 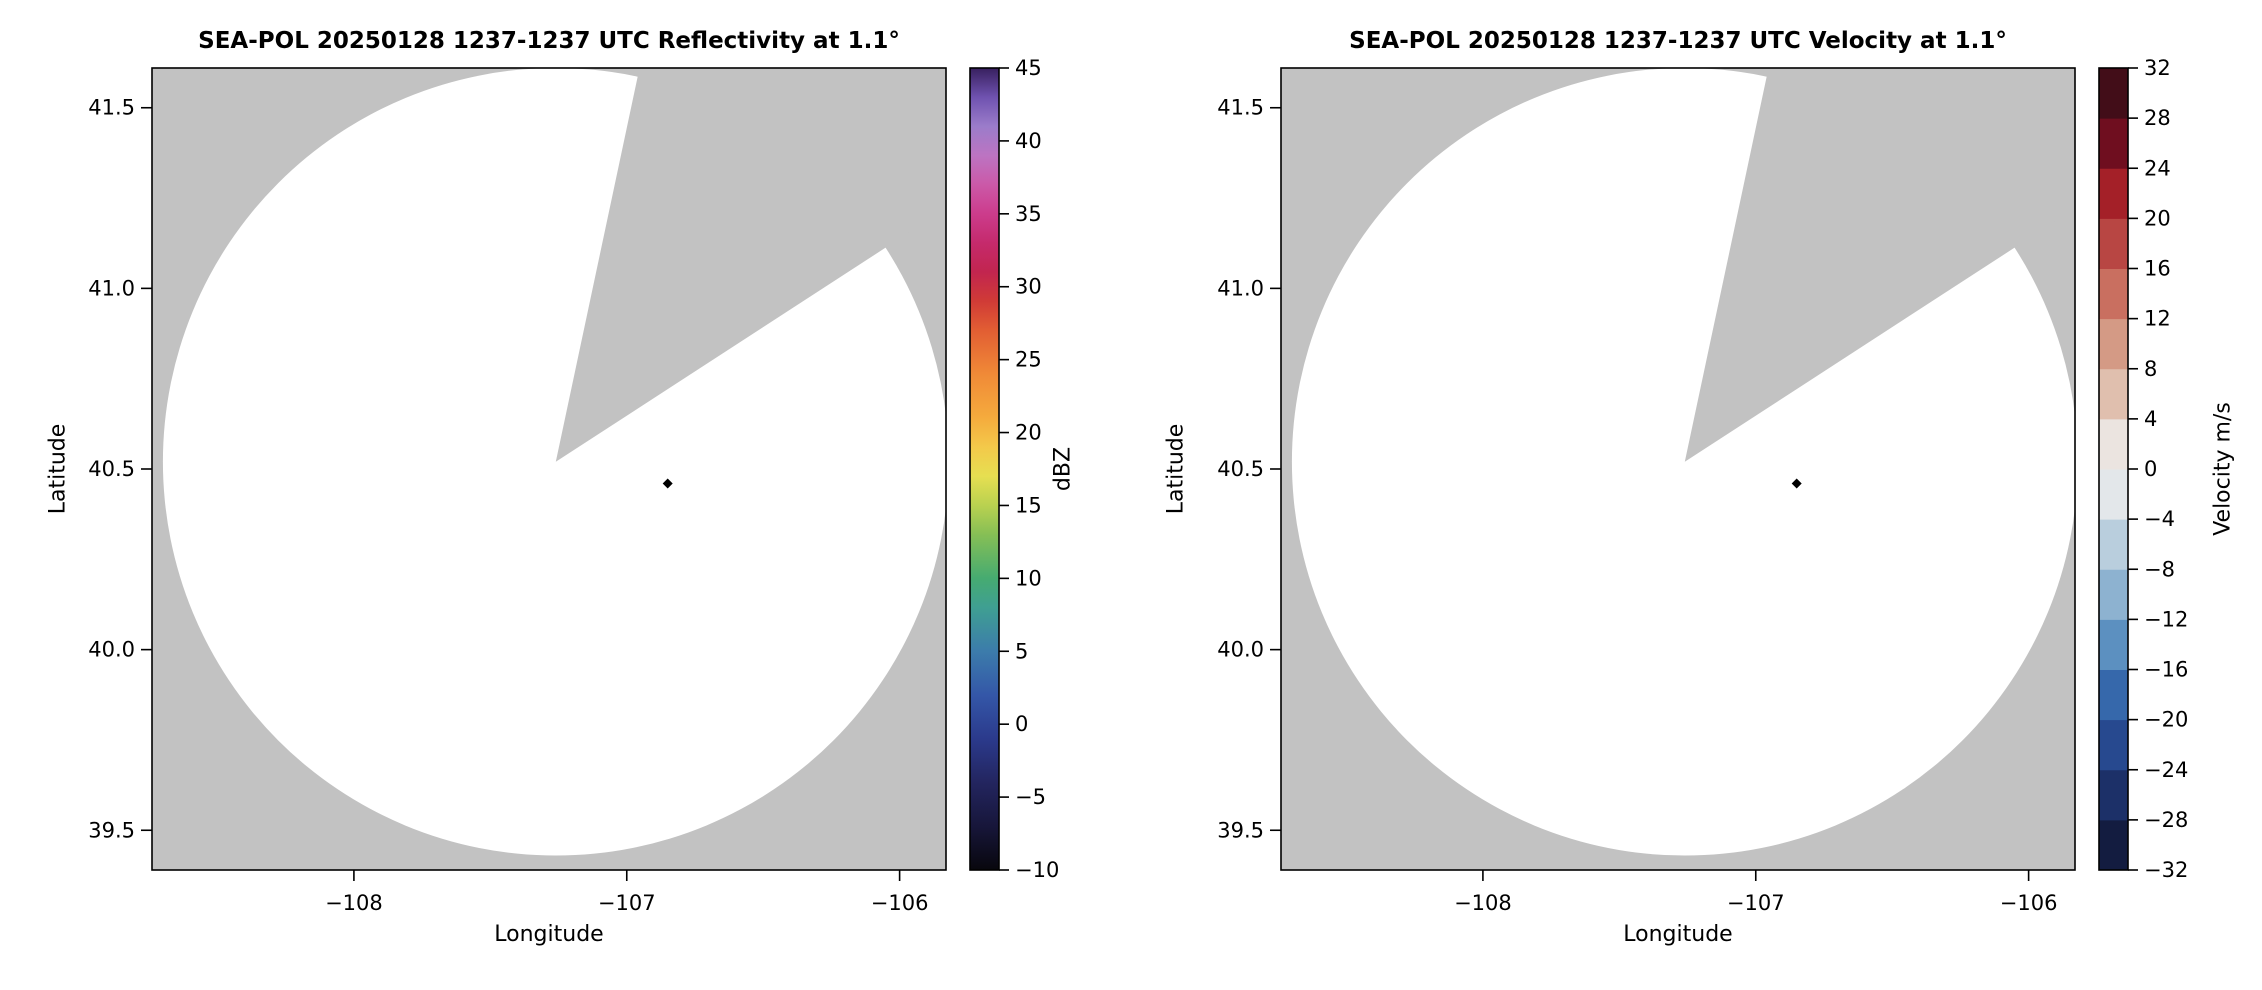 I want to click on colorbar-gradient, so click(x=984, y=469).